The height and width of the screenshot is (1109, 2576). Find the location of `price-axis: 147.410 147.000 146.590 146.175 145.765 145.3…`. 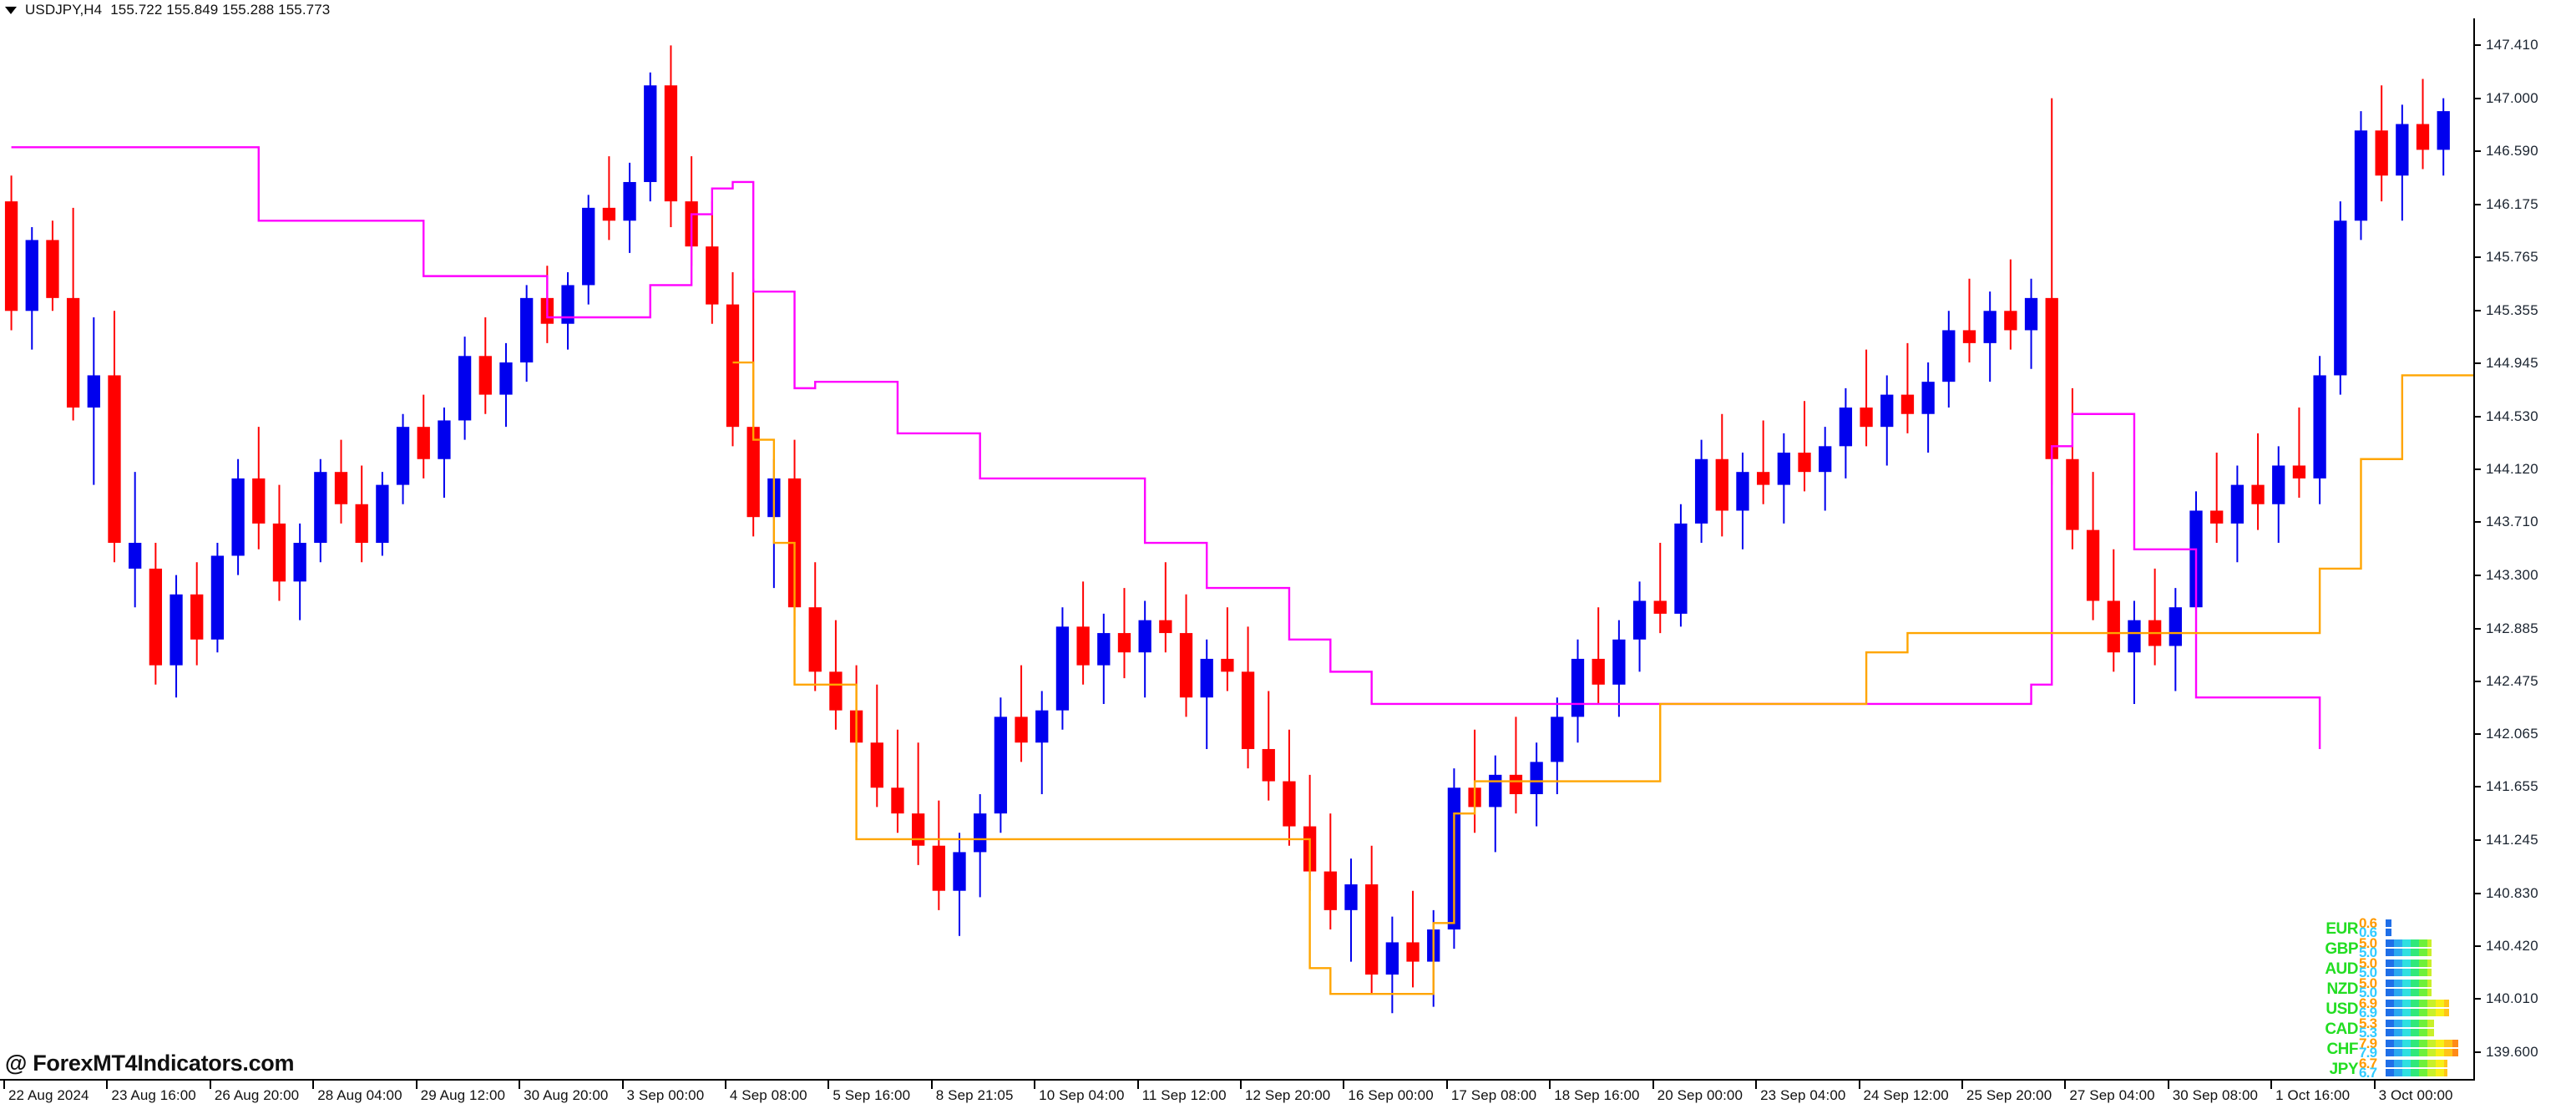

price-axis: 147.410 147.000 146.590 146.175 145.765 145.3… is located at coordinates (2525, 550).